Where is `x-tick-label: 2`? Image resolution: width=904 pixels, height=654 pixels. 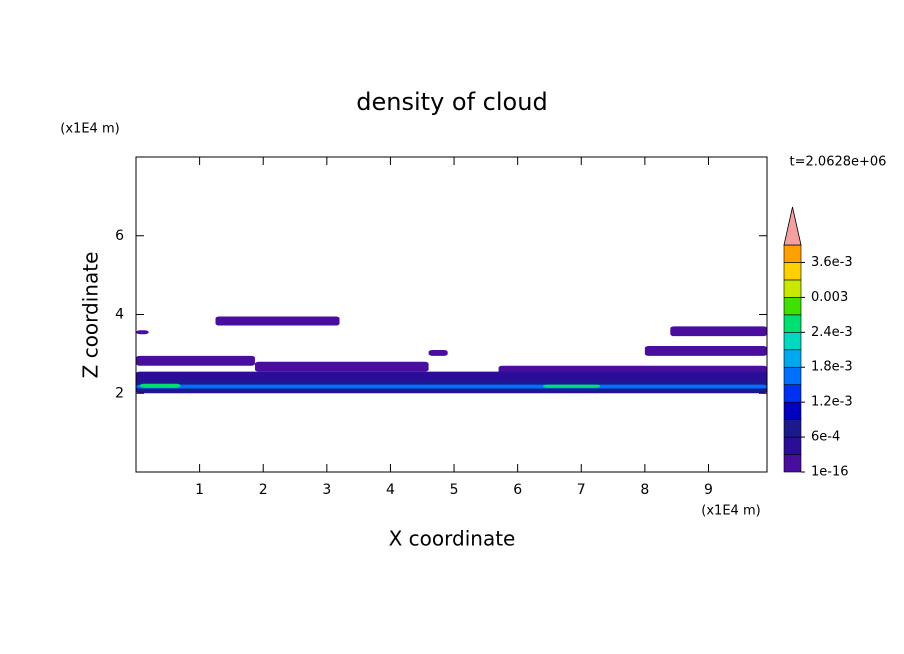 x-tick-label: 2 is located at coordinates (263, 490).